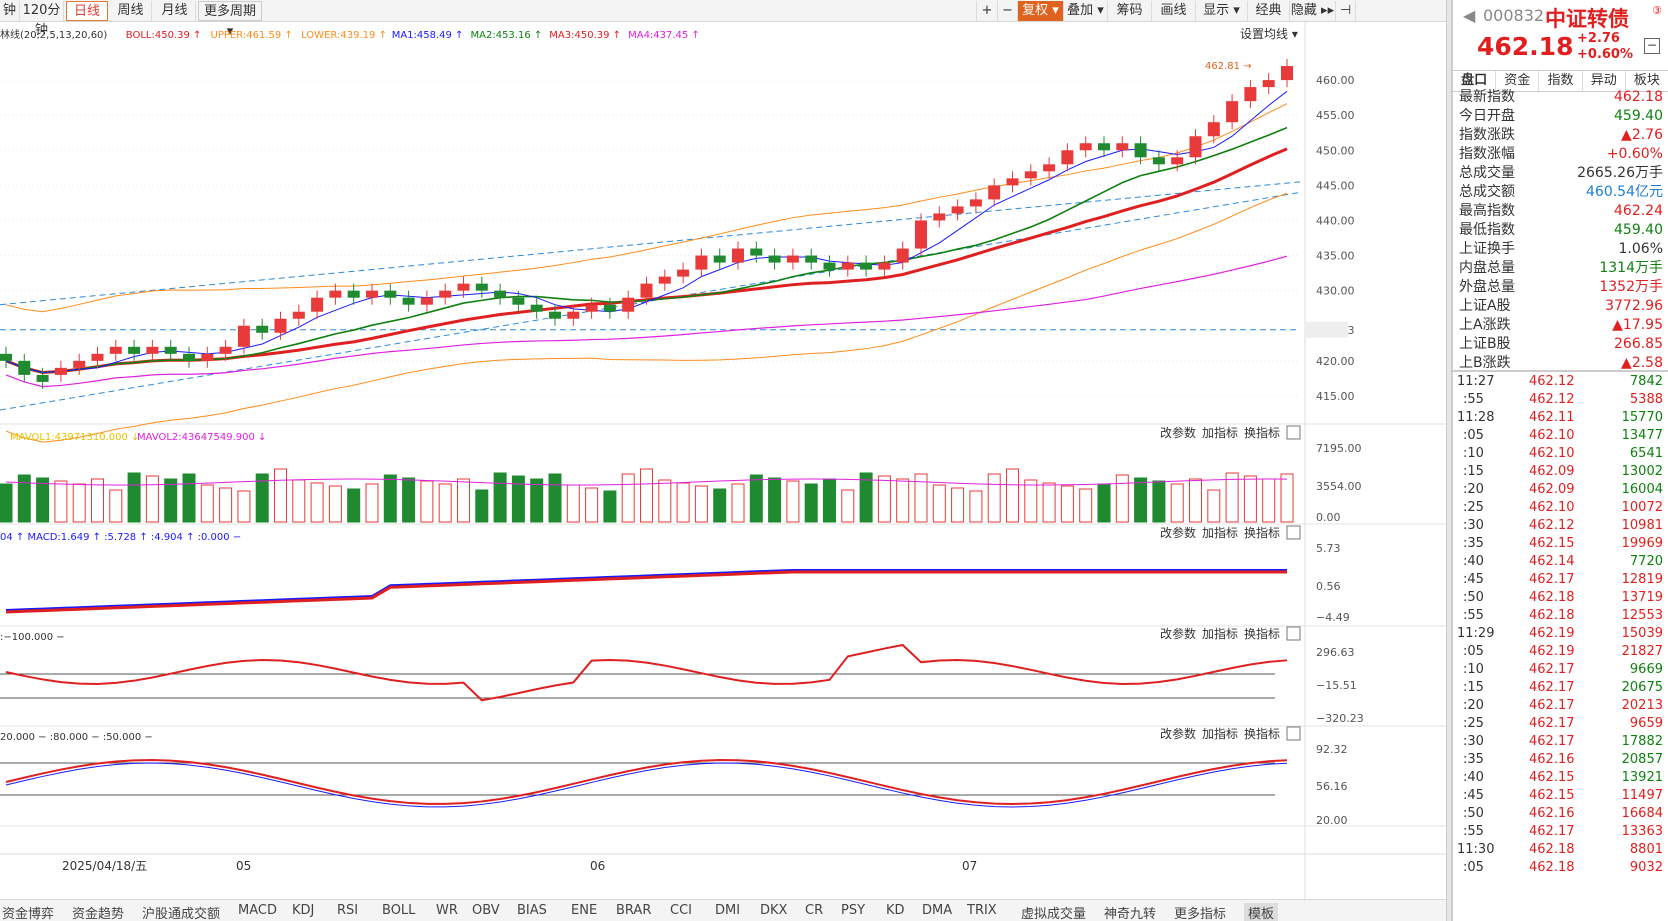 The image size is (1668, 921). Describe the element at coordinates (681, 910) in the screenshot. I see `indicator-tab-12: CCI` at that location.